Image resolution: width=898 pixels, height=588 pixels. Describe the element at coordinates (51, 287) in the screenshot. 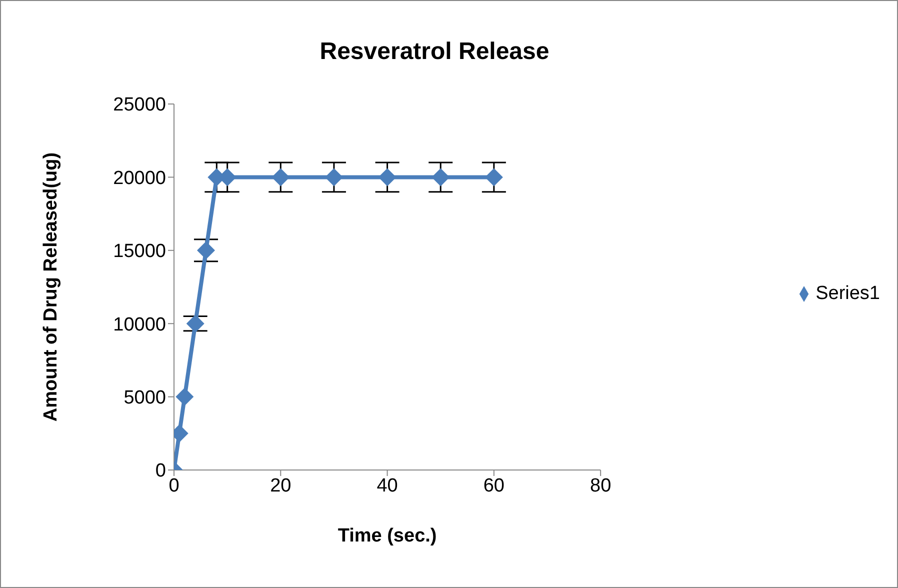

I see `y-axis-title: Amount of Drug Released(ug)` at that location.